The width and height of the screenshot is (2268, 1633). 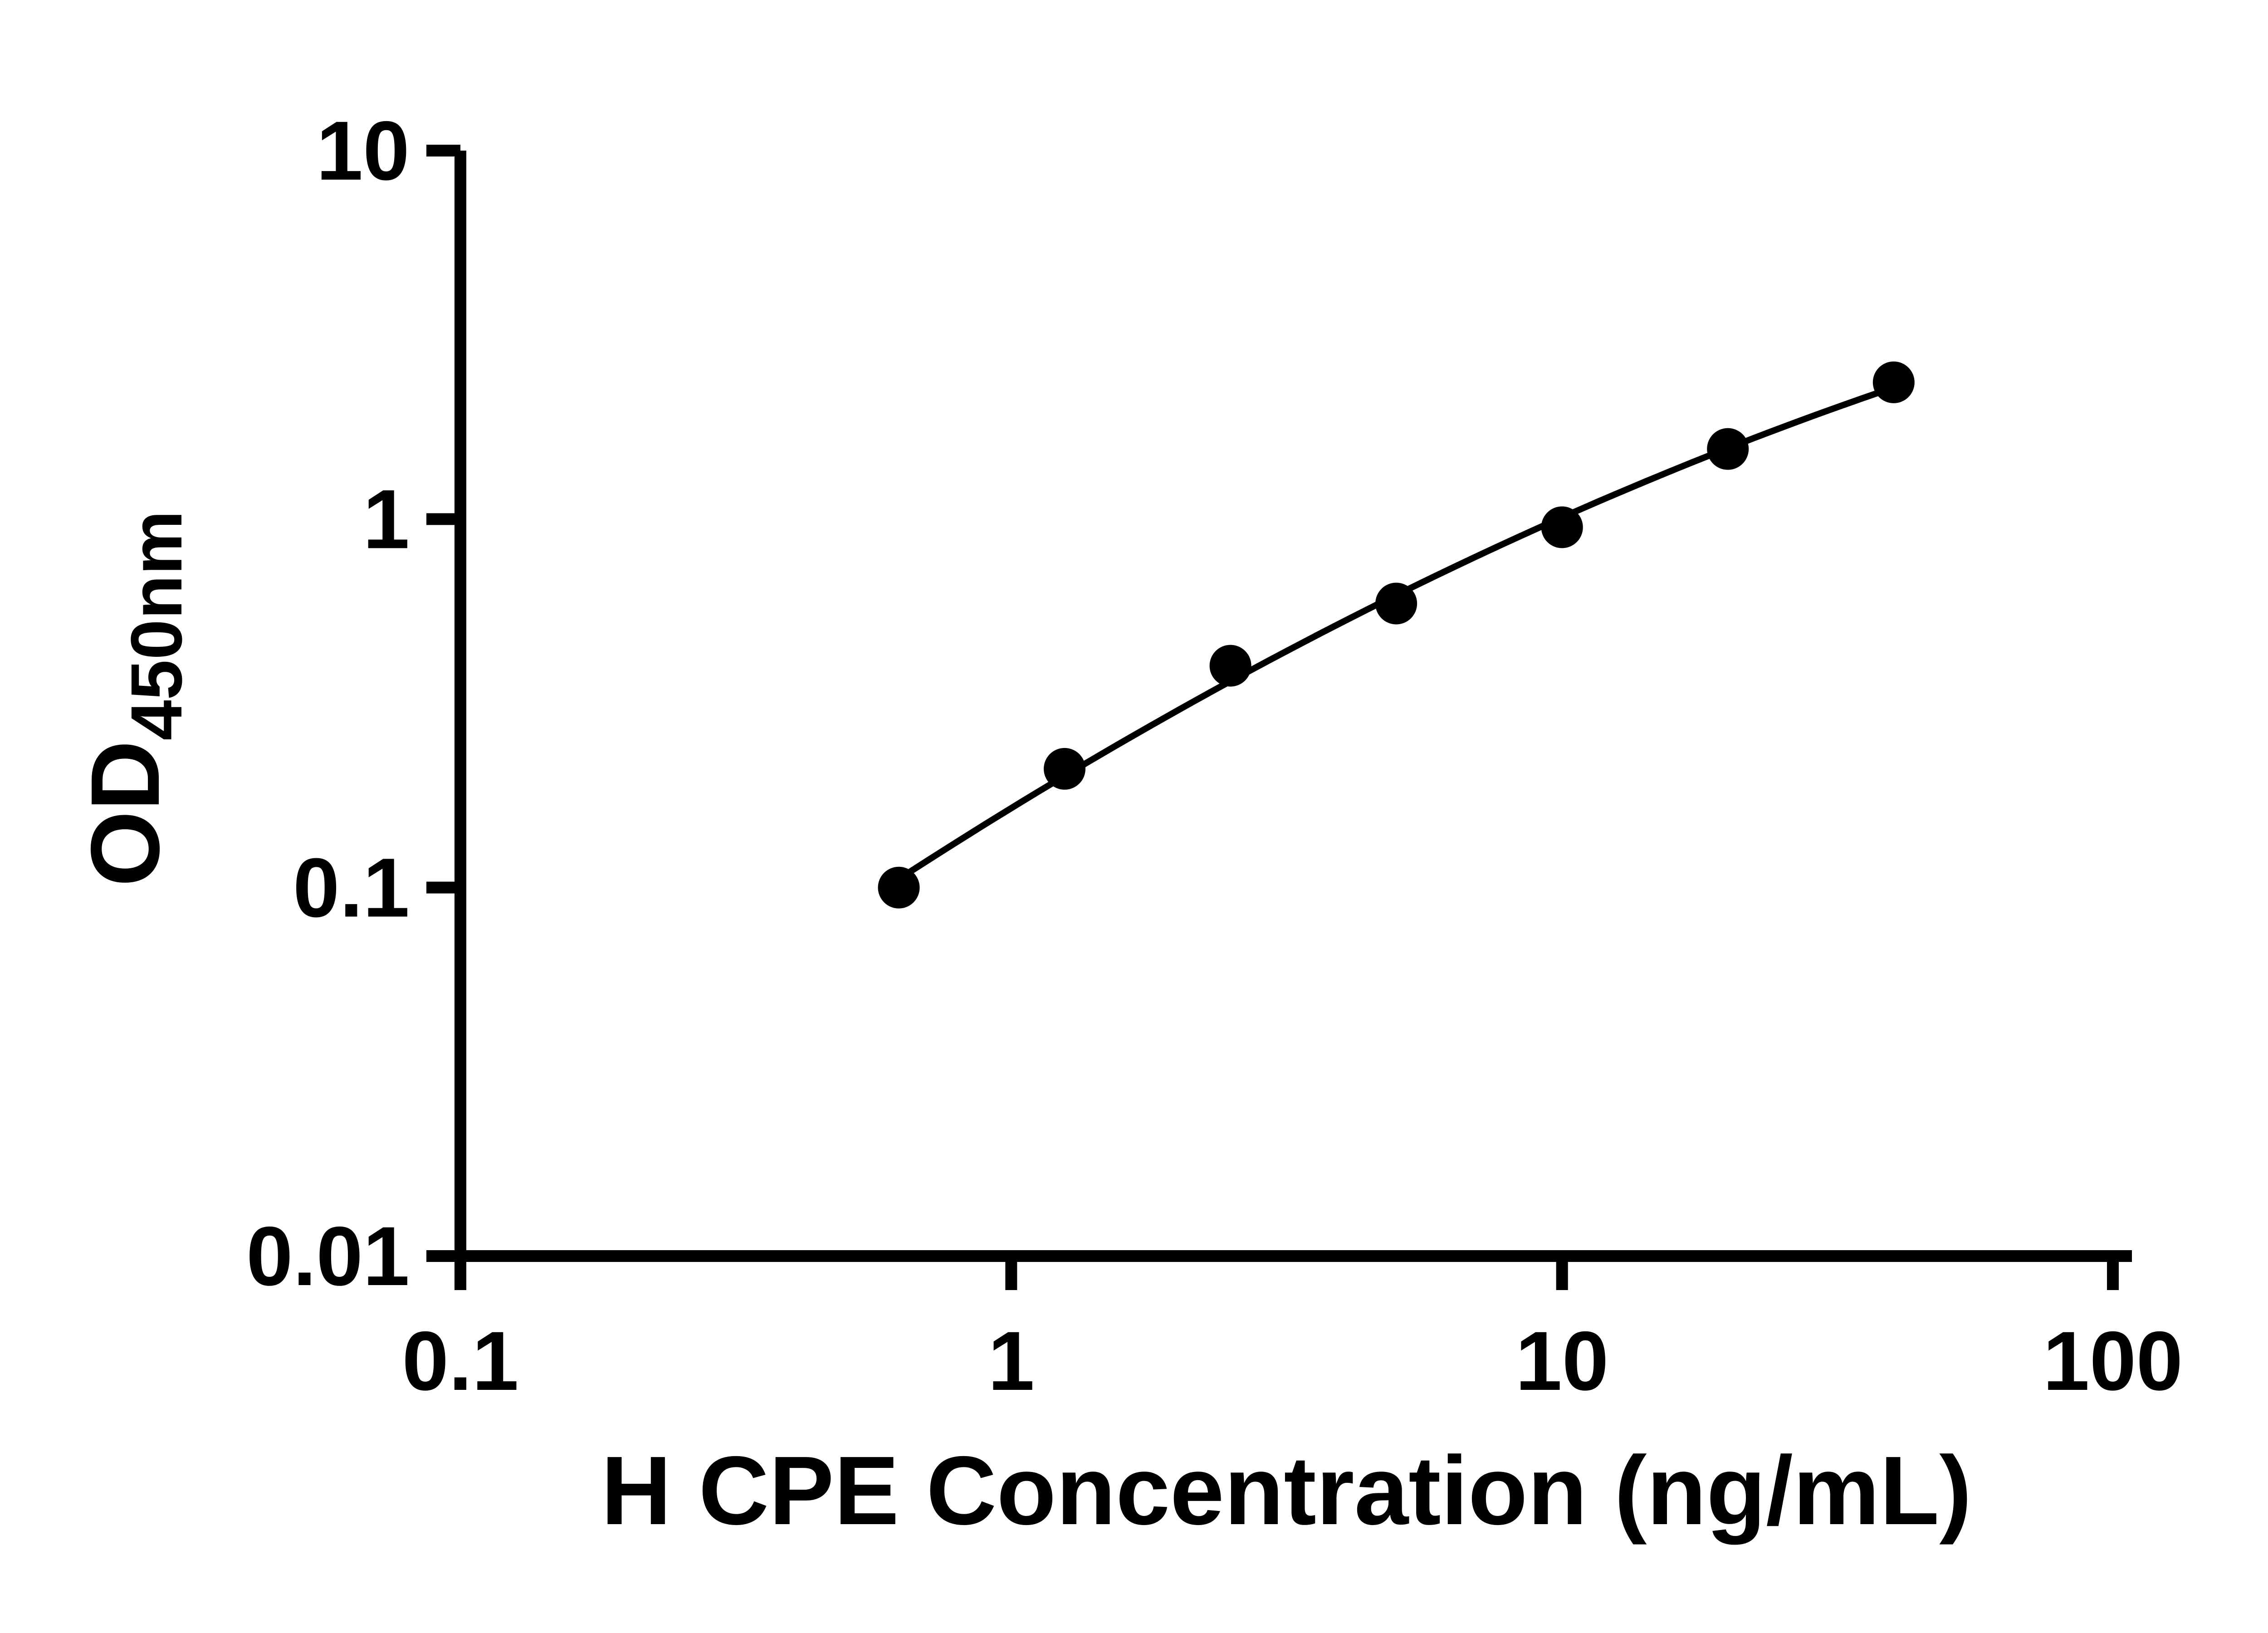 What do you see at coordinates (460, 1361) in the screenshot?
I see `x-axis-tick-label: 0.1` at bounding box center [460, 1361].